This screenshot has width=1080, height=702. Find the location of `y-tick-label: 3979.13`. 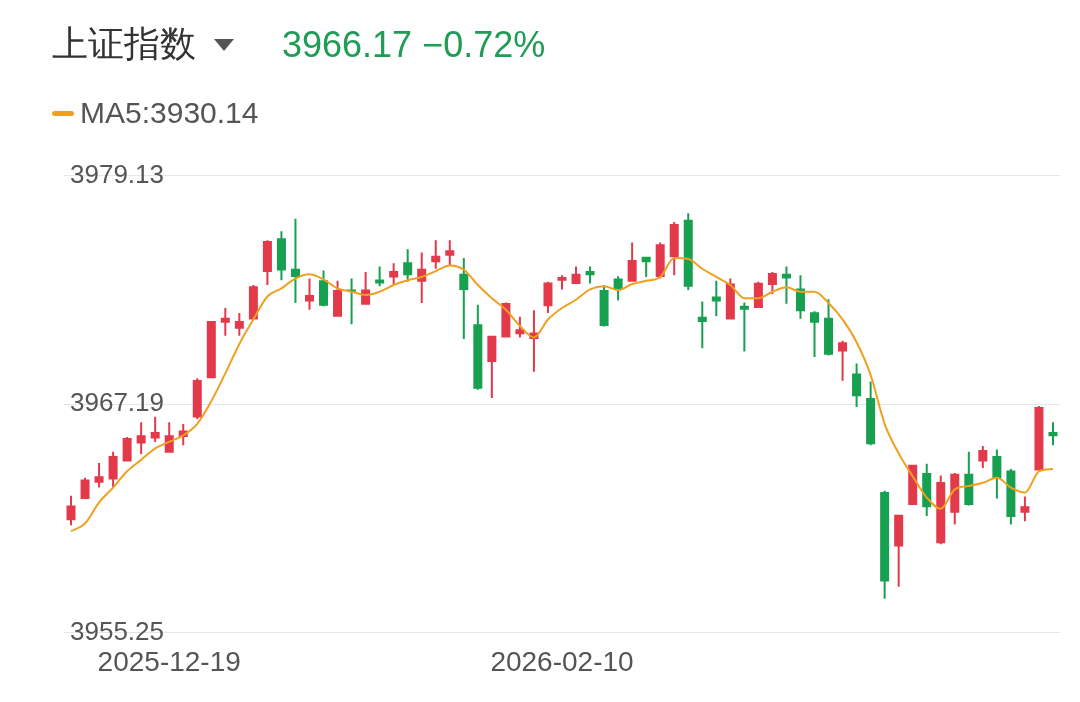

y-tick-label: 3979.13 is located at coordinates (117, 173).